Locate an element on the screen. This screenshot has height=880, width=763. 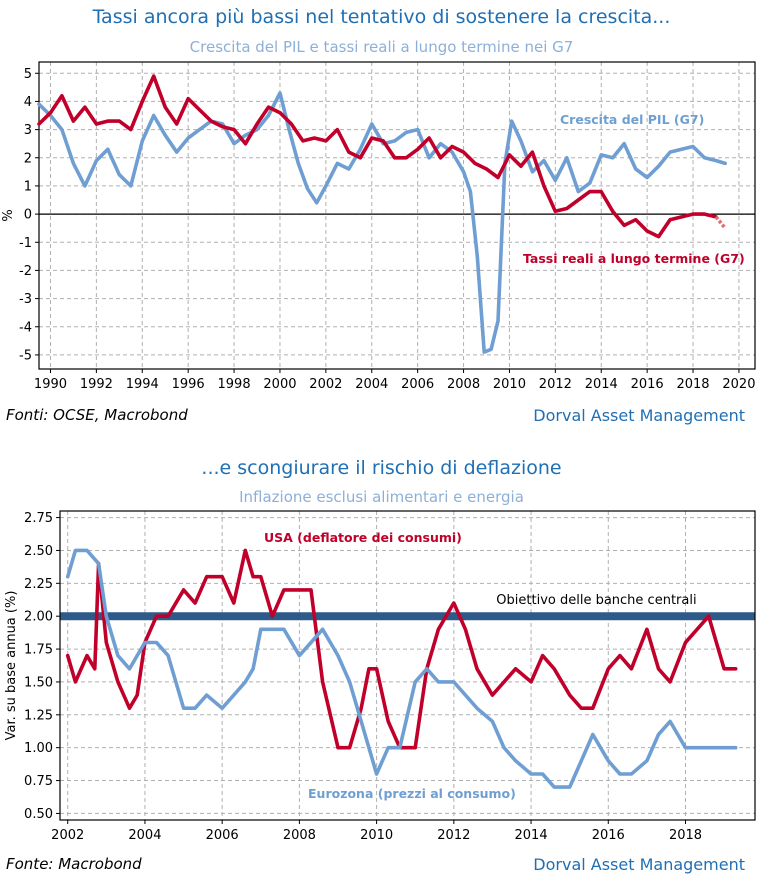
x-tick-label: 2020 is located at coordinates (738, 384).